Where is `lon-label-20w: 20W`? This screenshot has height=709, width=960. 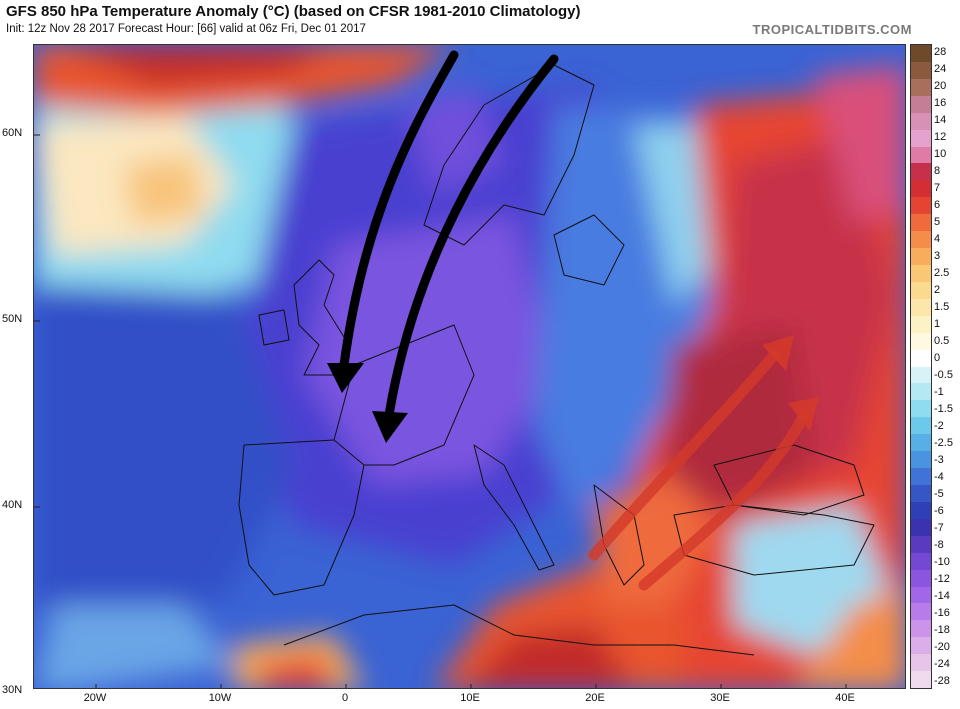
lon-label-20w: 20W is located at coordinates (95, 698).